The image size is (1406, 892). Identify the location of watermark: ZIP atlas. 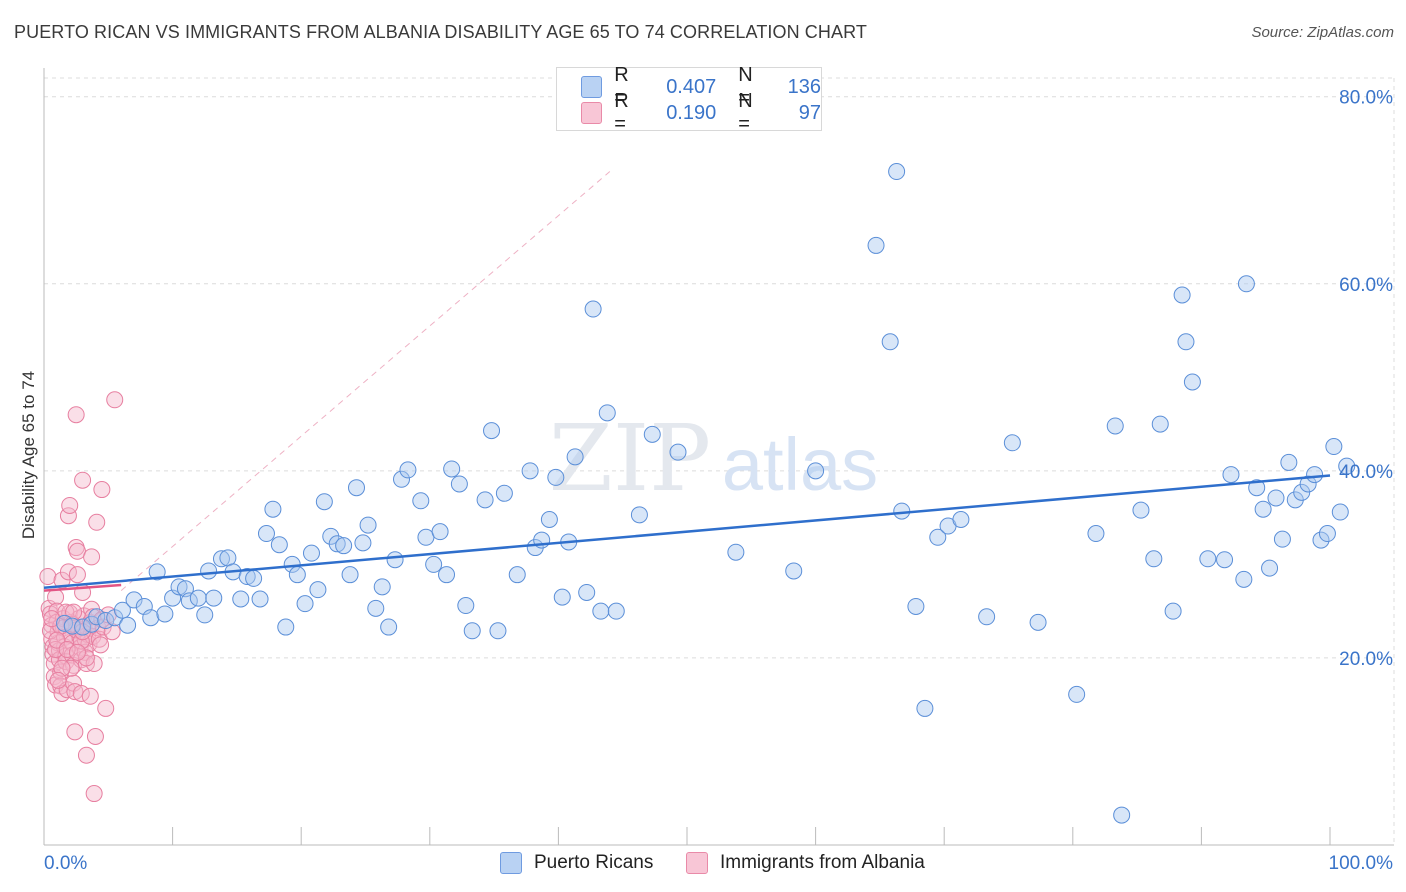
(713, 458).